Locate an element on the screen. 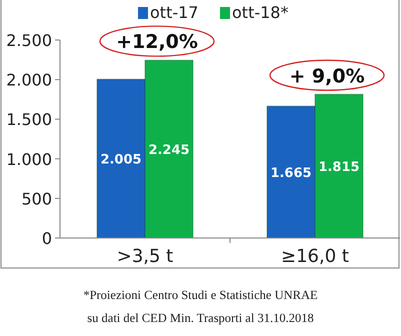 This screenshot has width=401, height=336. y-tick-label: 0 is located at coordinates (47, 238).